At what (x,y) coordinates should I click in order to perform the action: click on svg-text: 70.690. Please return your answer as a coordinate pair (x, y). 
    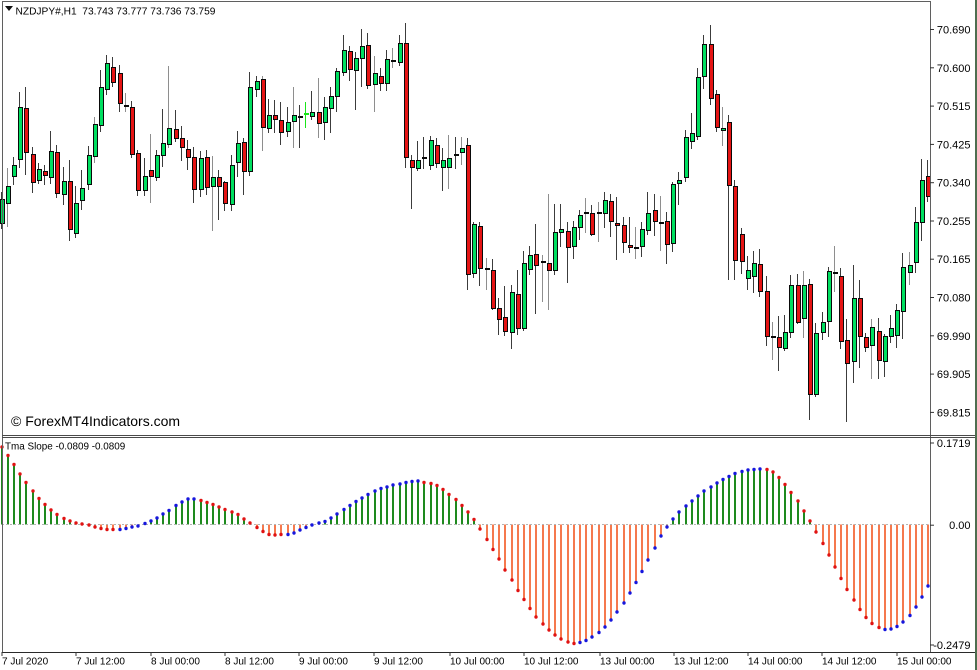
    Looking at the image, I should click on (954, 31).